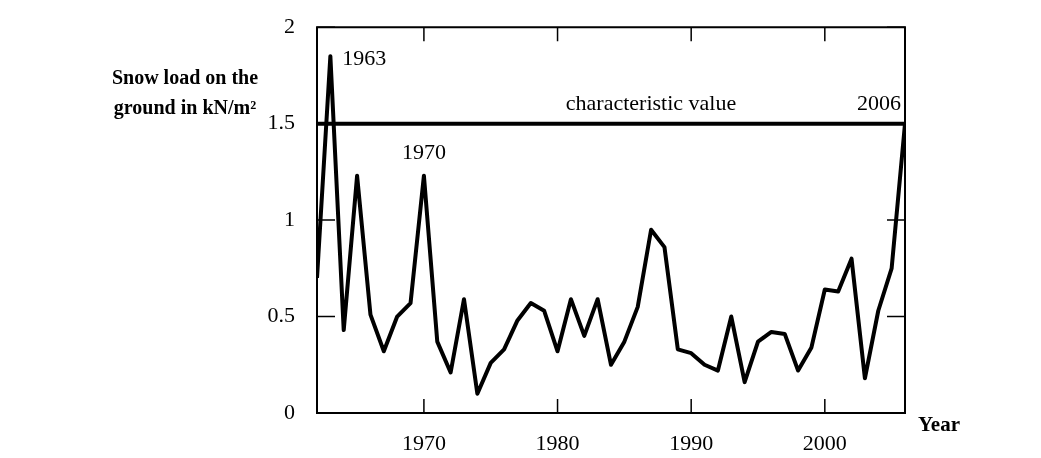 The height and width of the screenshot is (458, 1041). I want to click on annotation: 1963, so click(364, 57).